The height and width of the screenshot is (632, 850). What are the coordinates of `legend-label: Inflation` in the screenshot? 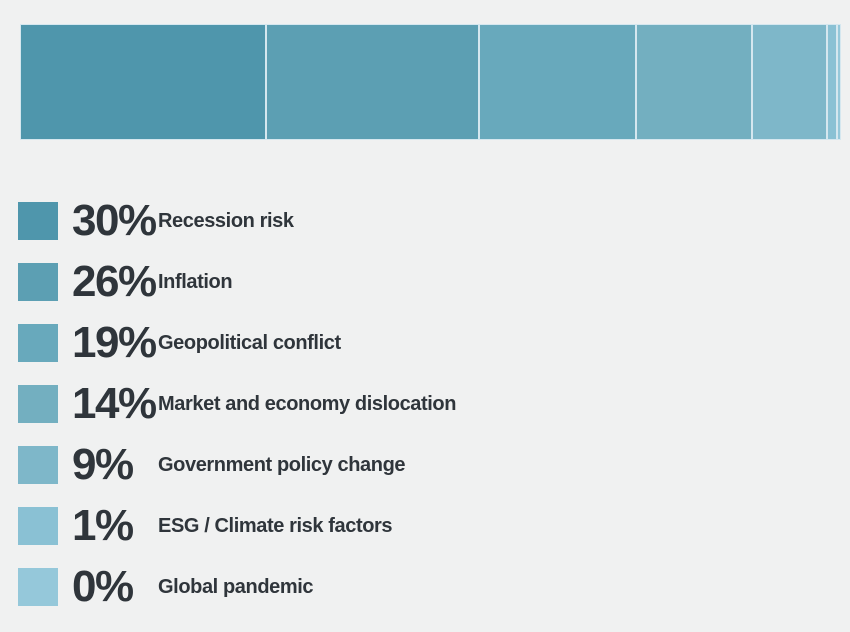 It's located at (195, 282).